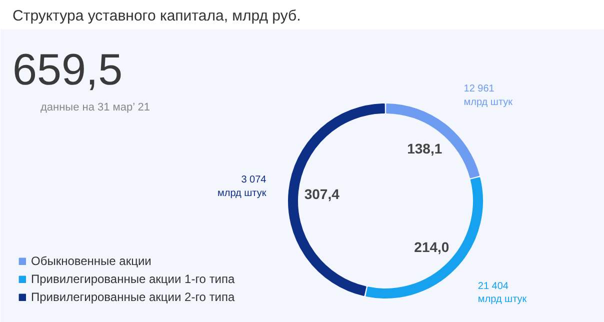  I want to click on data-label: 214,0, so click(432, 246).